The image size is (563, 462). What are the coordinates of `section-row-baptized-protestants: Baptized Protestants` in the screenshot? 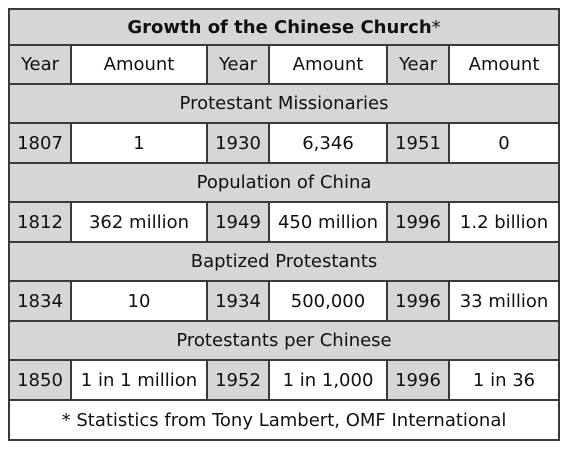 It's located at (284, 261).